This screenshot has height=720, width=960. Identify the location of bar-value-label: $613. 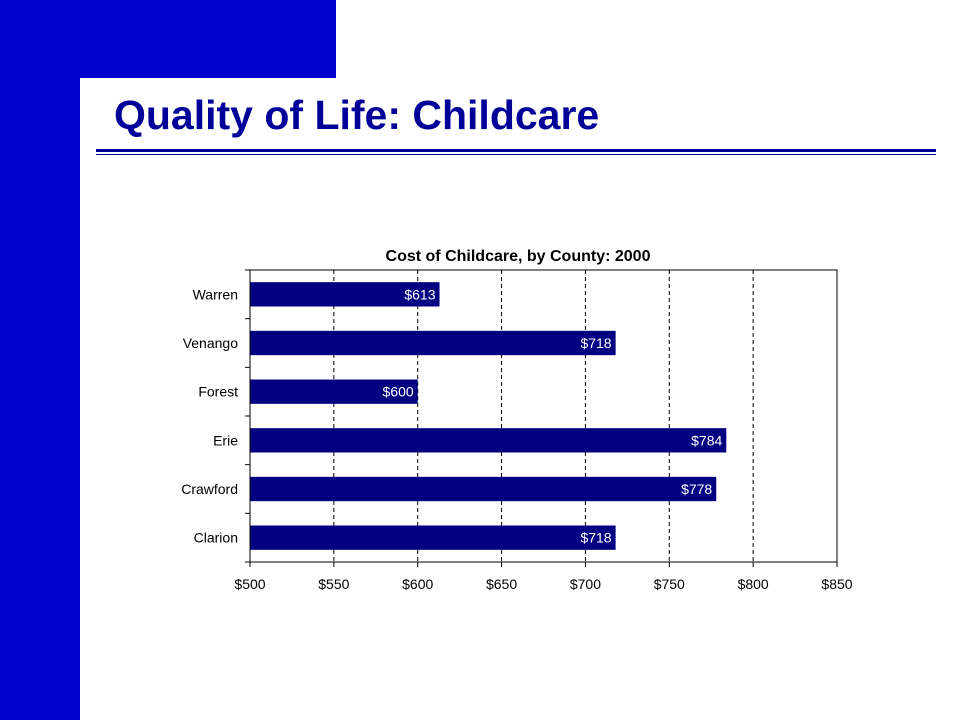
(419, 294).